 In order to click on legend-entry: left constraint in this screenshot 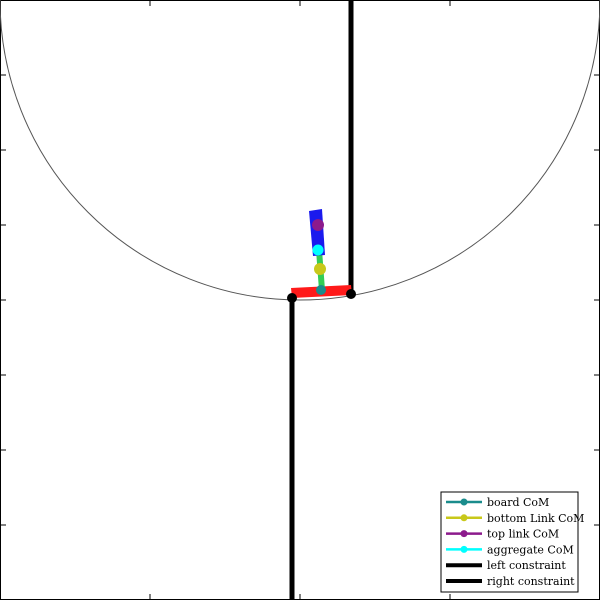, I will do `click(506, 565)`.